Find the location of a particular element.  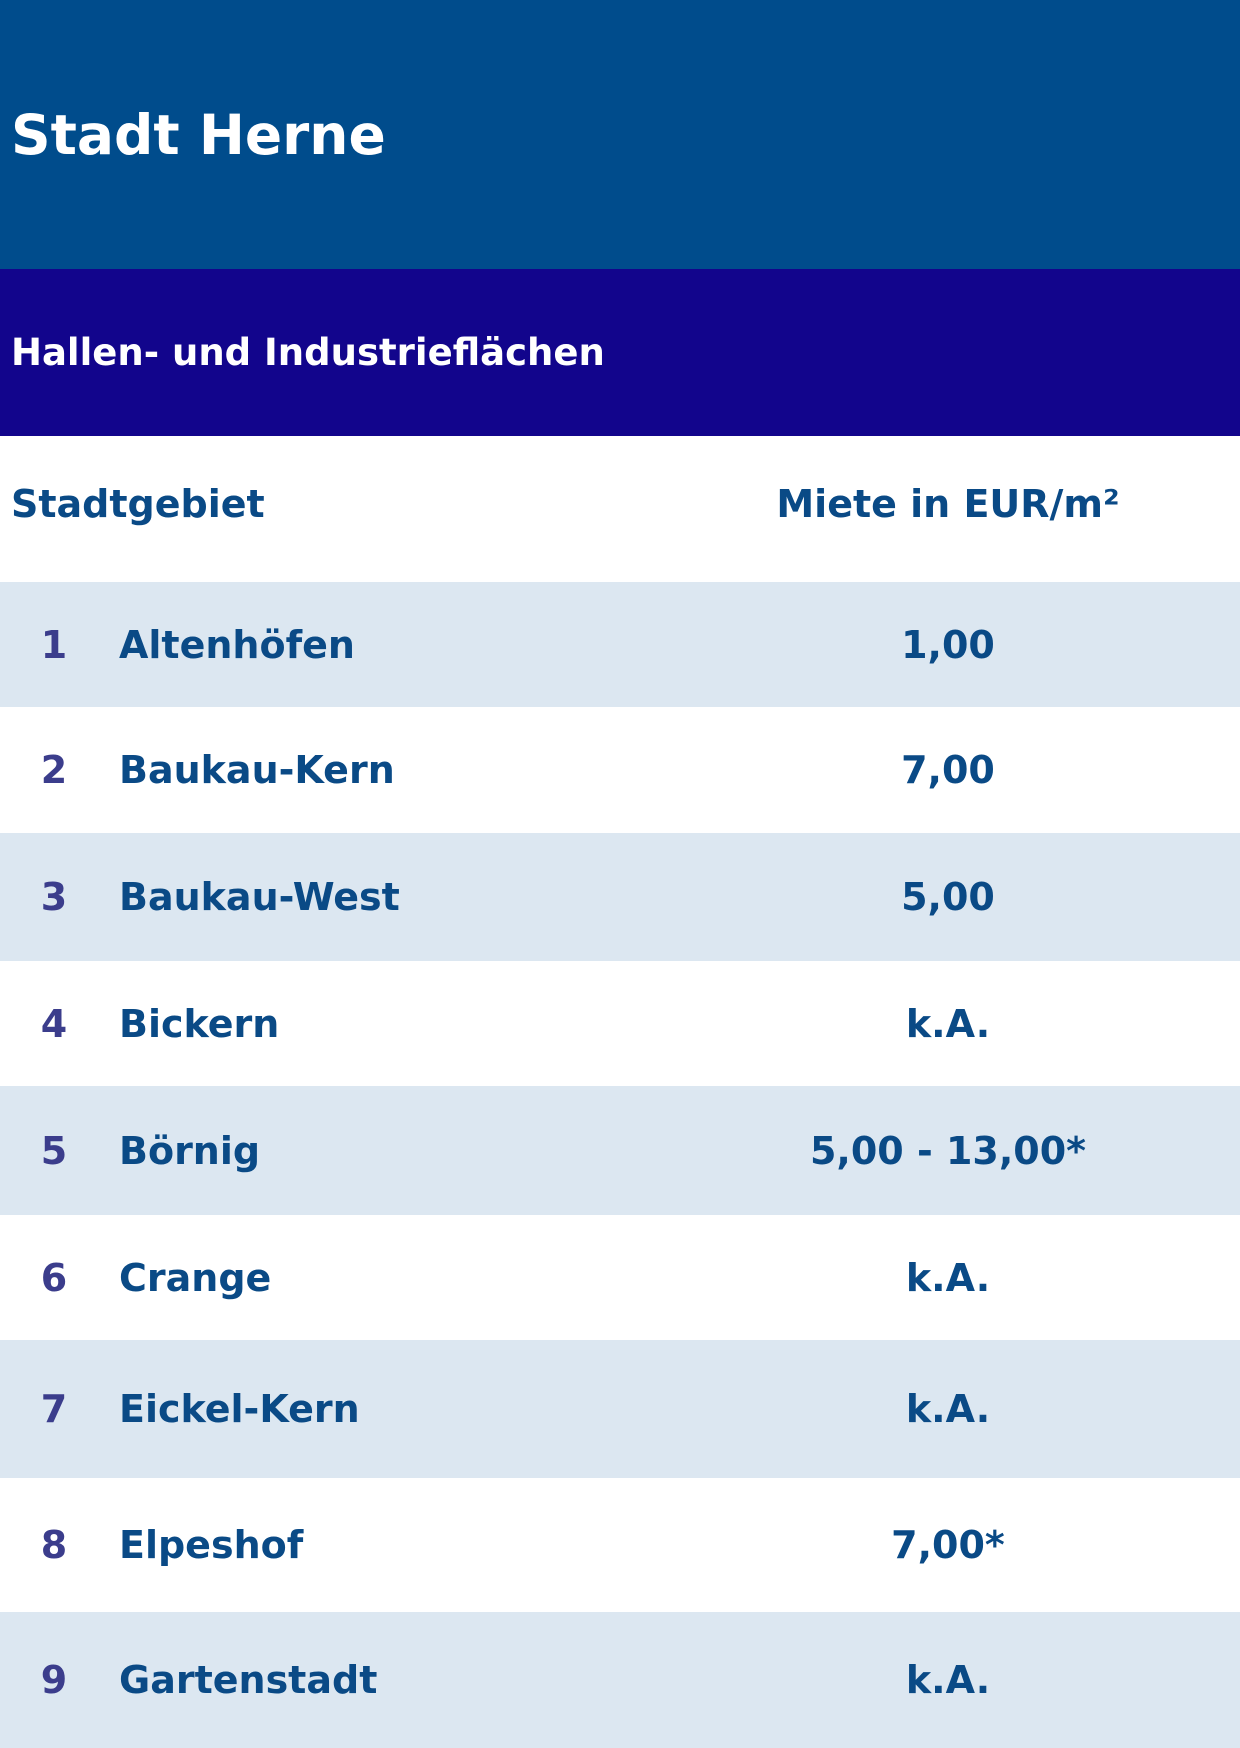

district-name: Baukau-Kern is located at coordinates (257, 770).